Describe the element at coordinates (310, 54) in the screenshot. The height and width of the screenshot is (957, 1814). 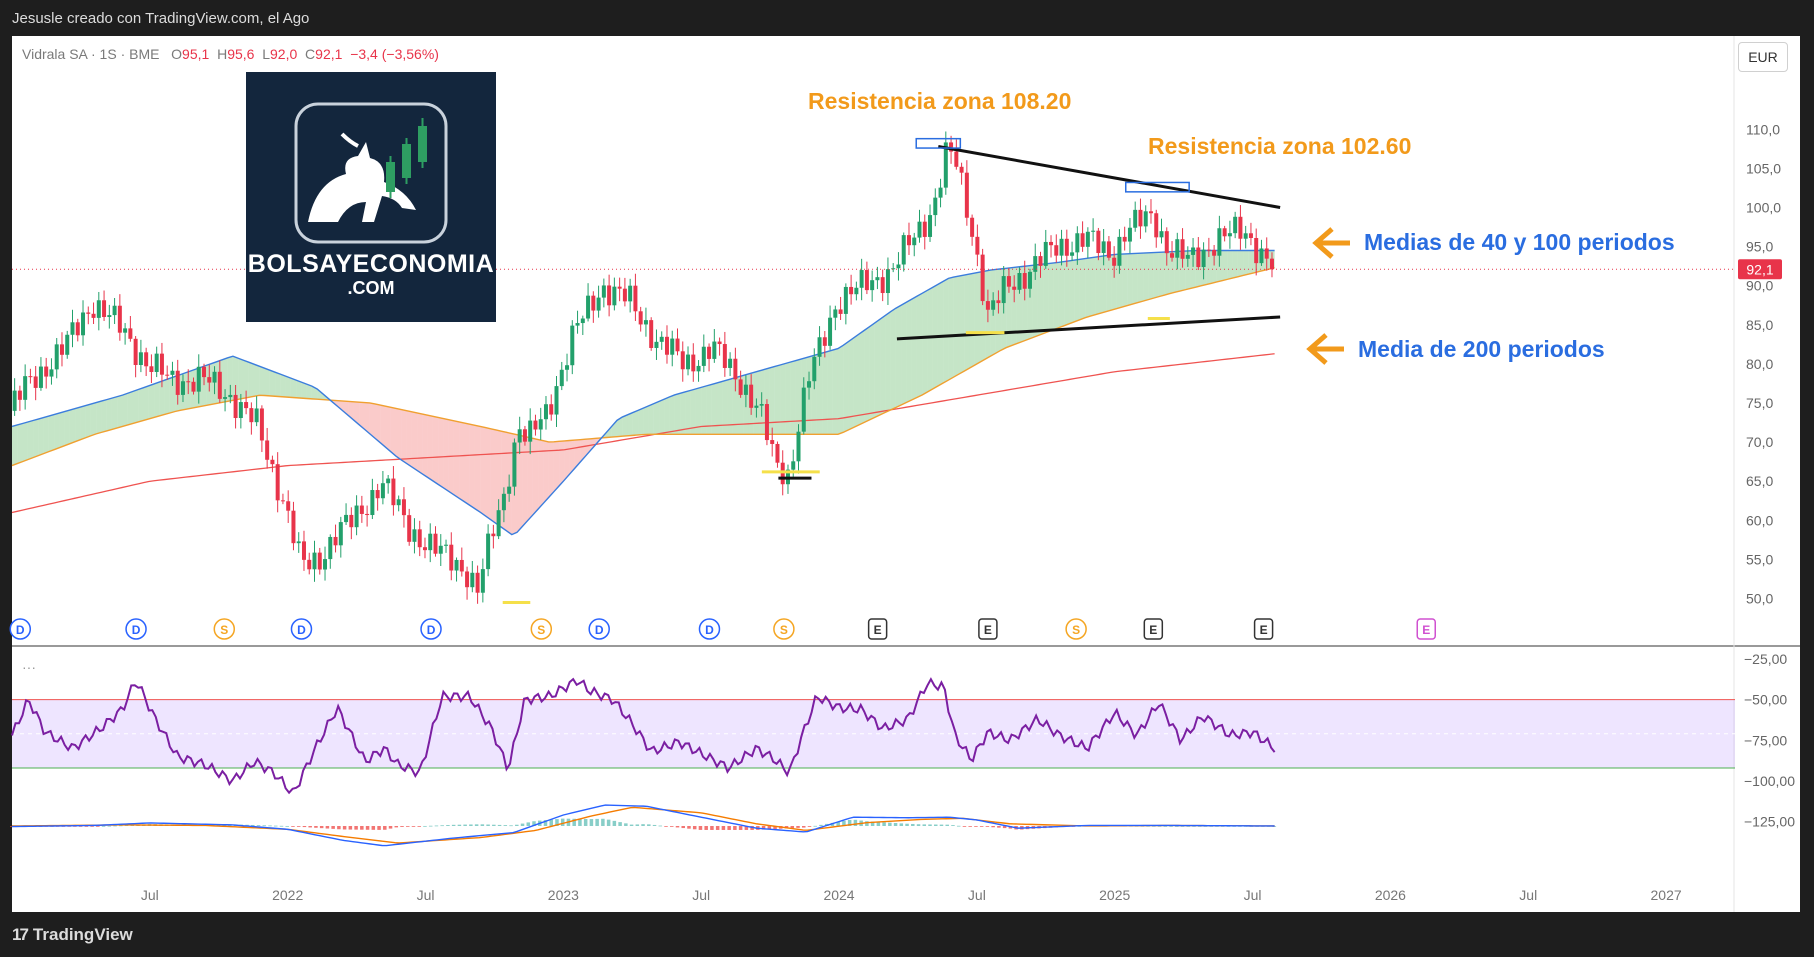
I see `close-label: C` at that location.